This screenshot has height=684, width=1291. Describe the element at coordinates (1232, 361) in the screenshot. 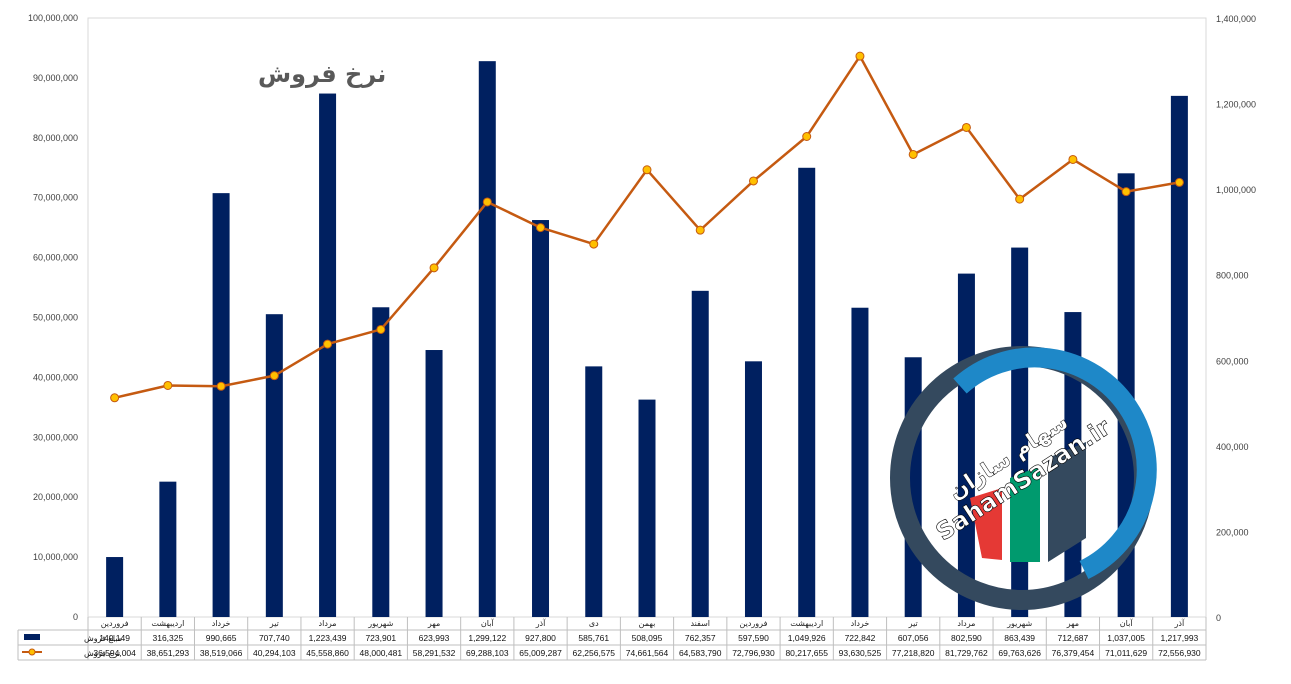

I see `right-tick-label: 600,000` at that location.